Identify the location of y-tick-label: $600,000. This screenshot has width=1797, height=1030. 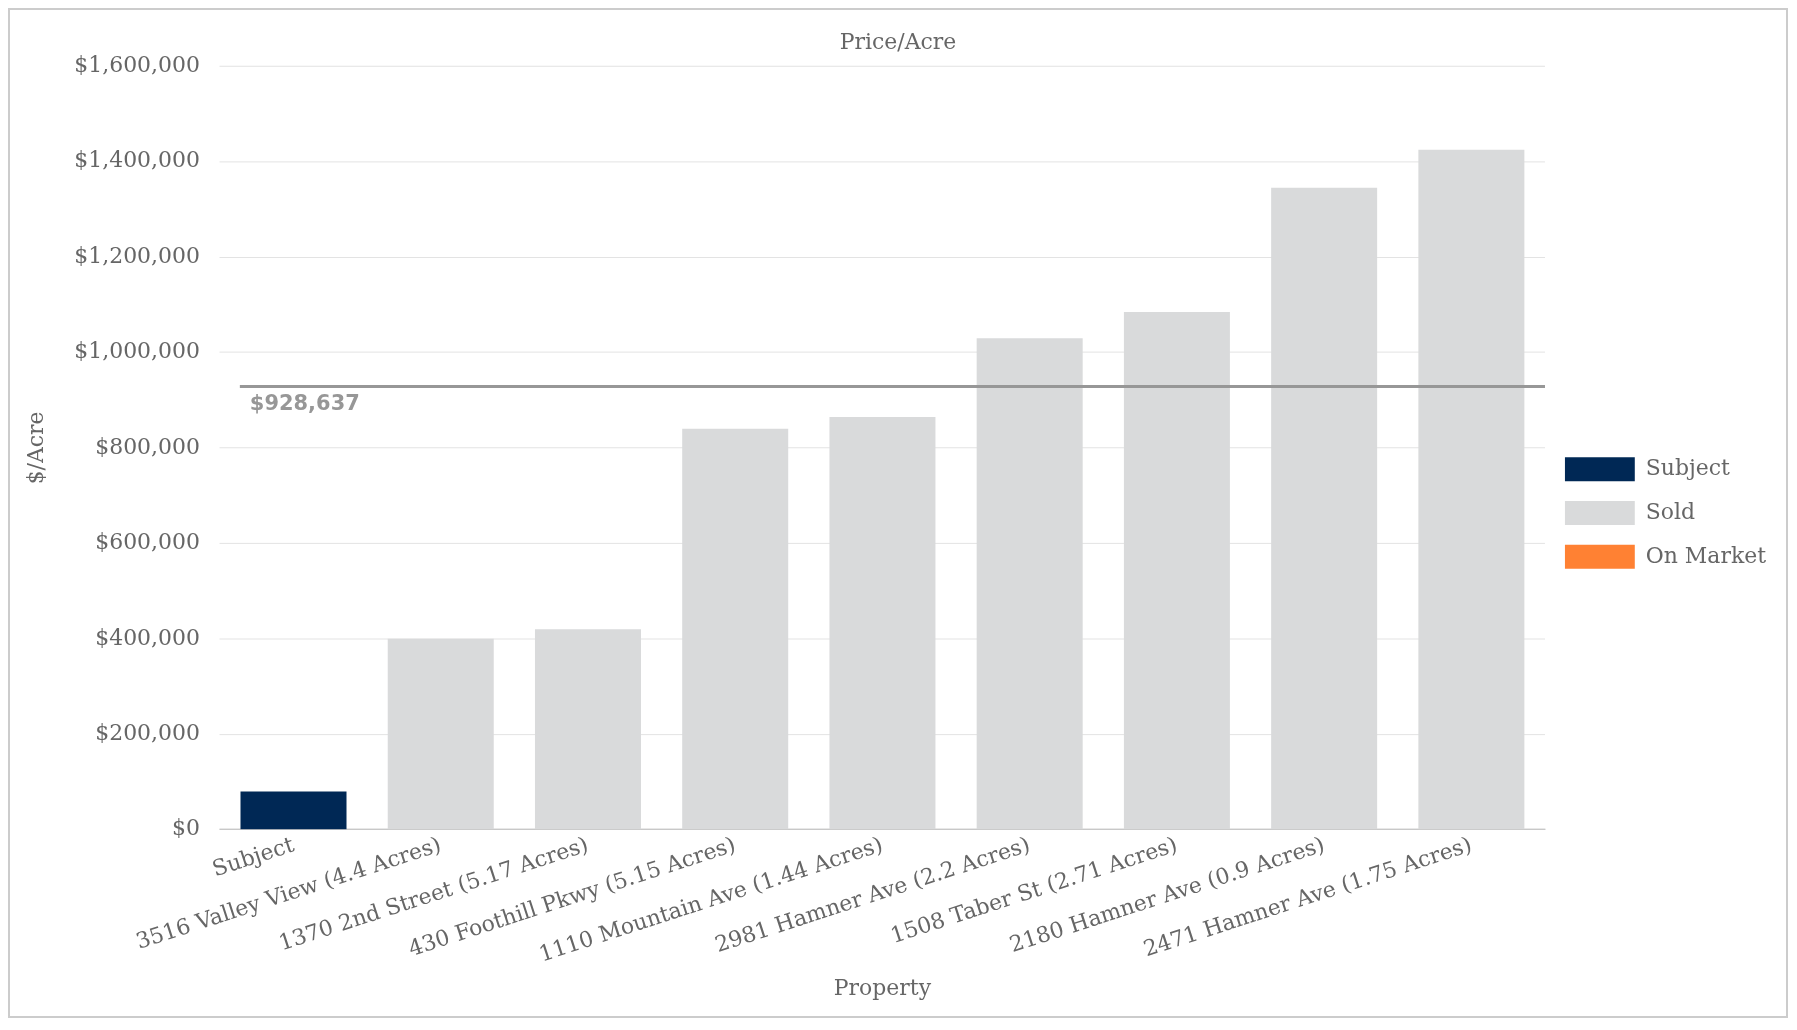
(147, 542).